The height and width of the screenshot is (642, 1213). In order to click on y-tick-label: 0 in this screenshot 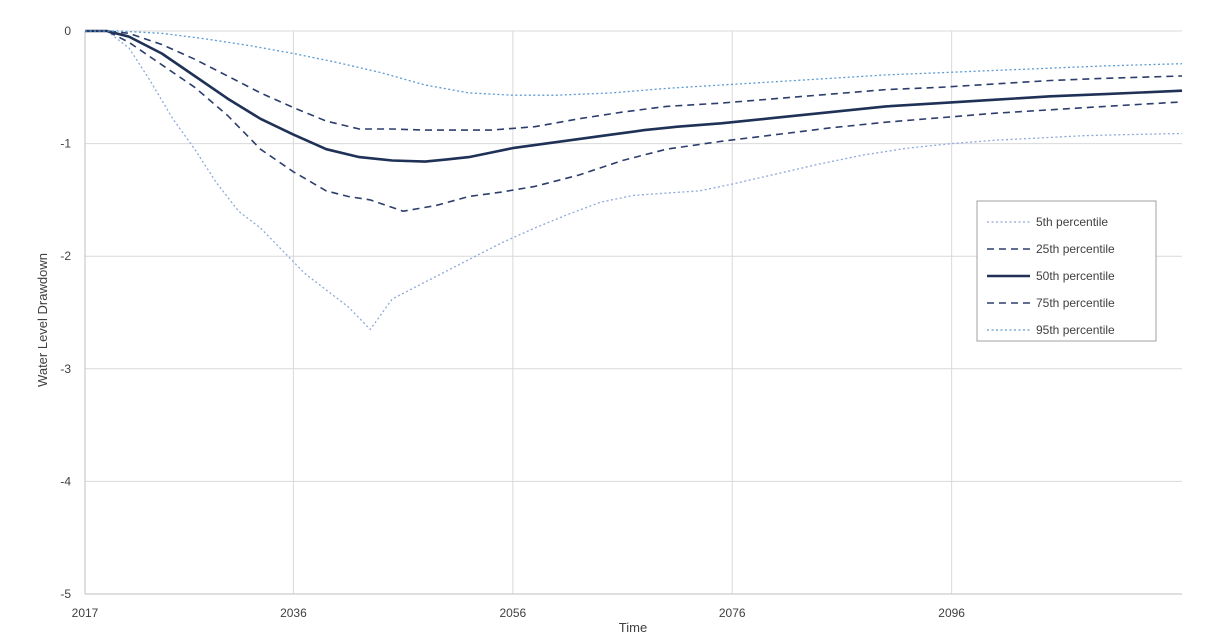, I will do `click(67, 31)`.